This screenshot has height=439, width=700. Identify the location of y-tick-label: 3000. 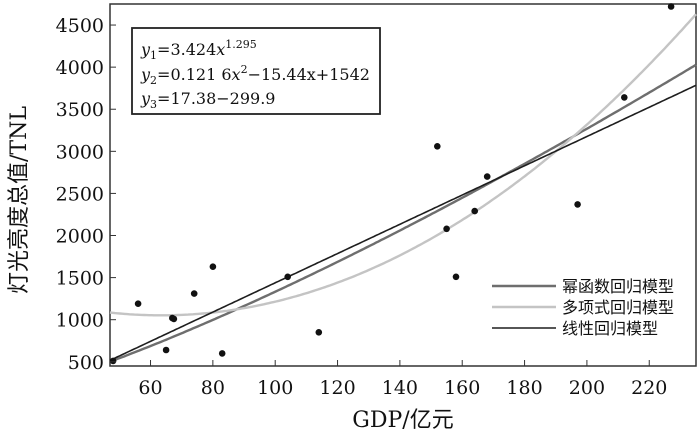
(80, 152).